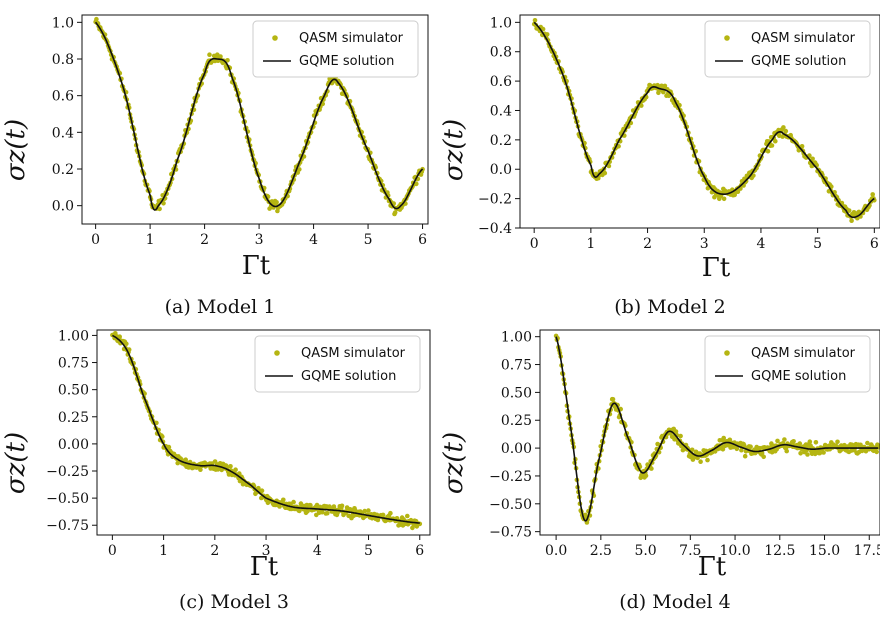 This screenshot has height=625, width=880. Describe the element at coordinates (419, 551) in the screenshot. I see `x-tick-label: 6` at that location.